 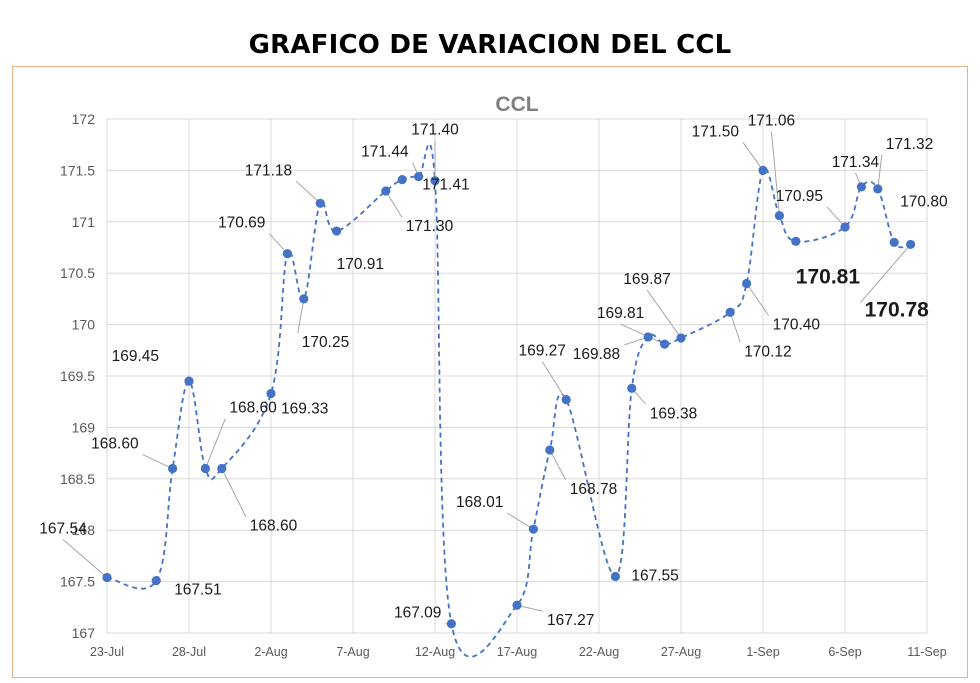 I want to click on x-tick-label: 27-Aug, so click(x=681, y=652).